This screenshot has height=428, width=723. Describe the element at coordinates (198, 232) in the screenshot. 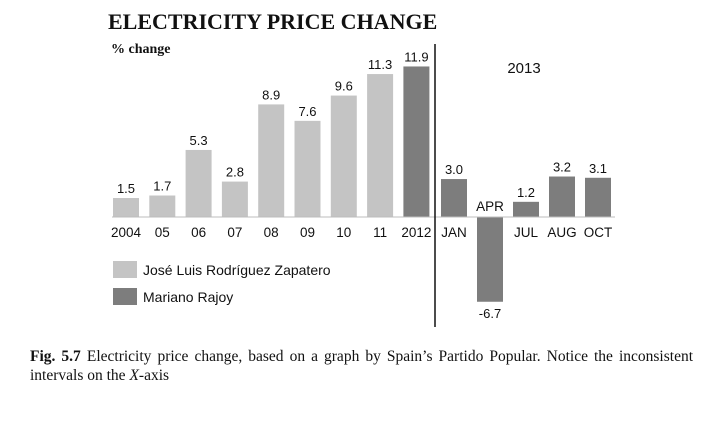

I see `tick-label-06: 06` at that location.